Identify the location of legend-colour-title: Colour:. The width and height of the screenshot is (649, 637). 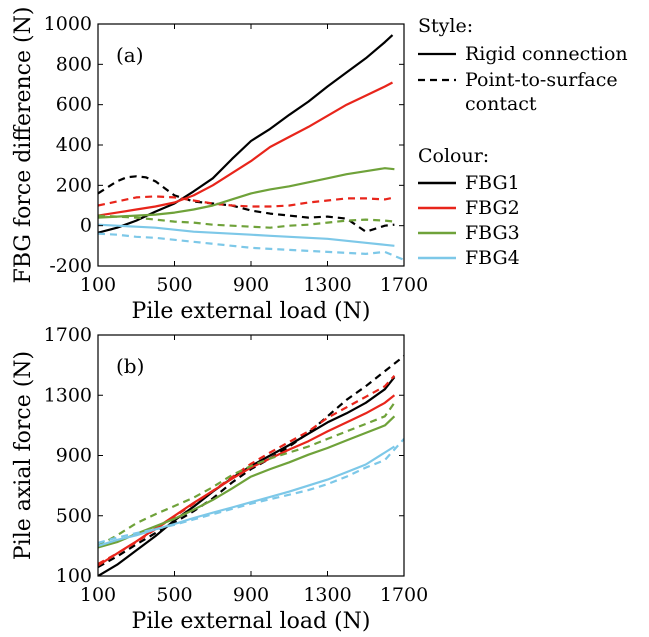
(453, 156).